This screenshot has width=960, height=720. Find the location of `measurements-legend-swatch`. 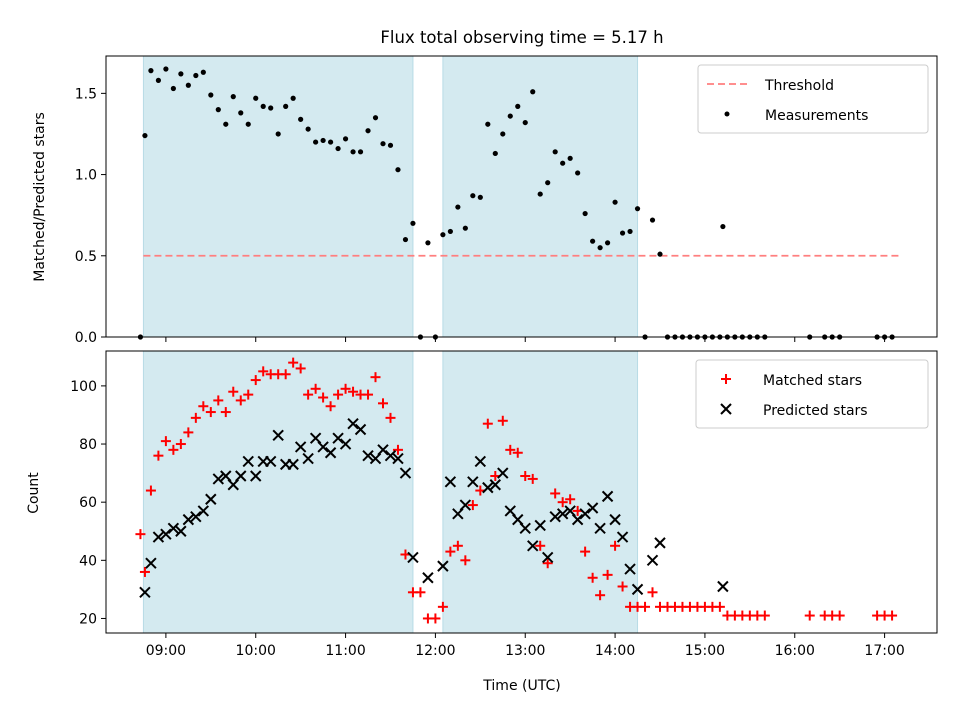

measurements-legend-swatch is located at coordinates (727, 114).